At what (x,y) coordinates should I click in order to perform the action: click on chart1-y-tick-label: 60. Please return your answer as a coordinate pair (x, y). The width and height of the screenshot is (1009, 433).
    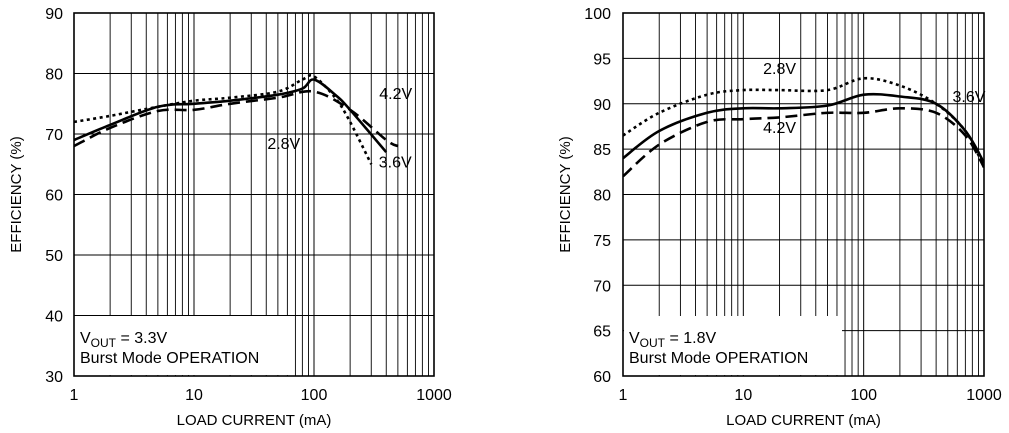
    Looking at the image, I should click on (54, 196).